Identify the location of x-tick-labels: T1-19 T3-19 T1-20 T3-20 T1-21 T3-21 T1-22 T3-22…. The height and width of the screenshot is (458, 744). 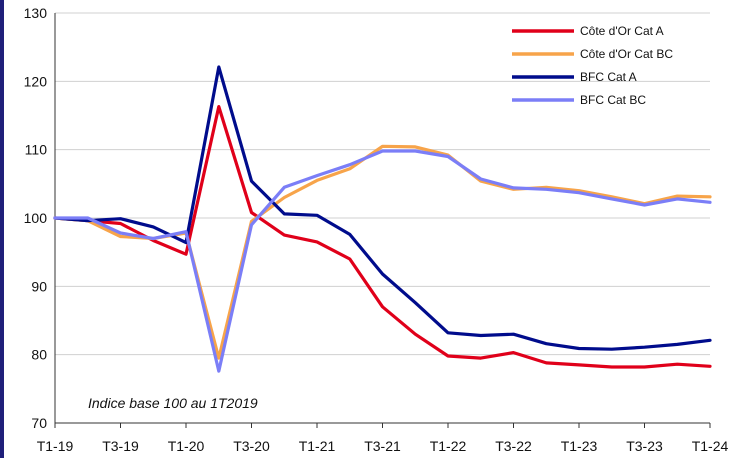
(383, 446).